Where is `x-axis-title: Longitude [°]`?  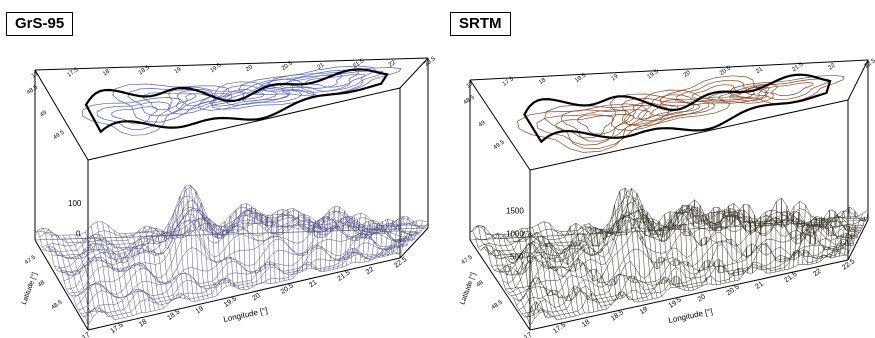 x-axis-title: Longitude [°] is located at coordinates (246, 315).